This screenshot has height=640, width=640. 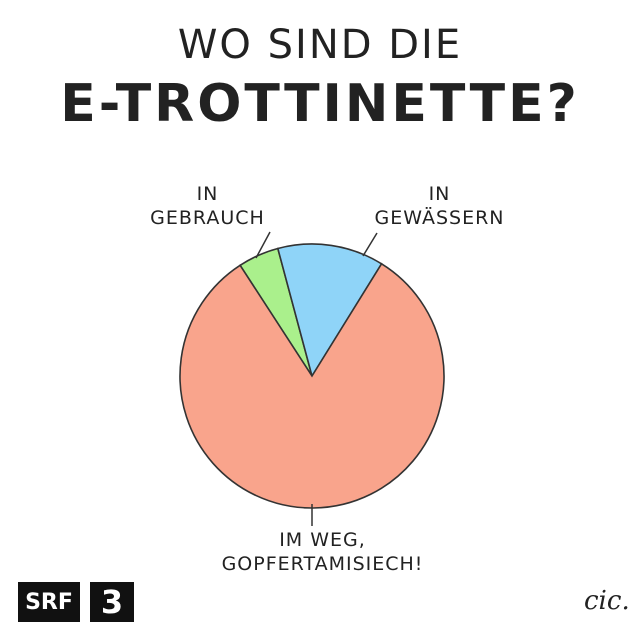 I want to click on slice-label: IM WEG, GOPFERTAMISIECH!, so click(x=322, y=552).